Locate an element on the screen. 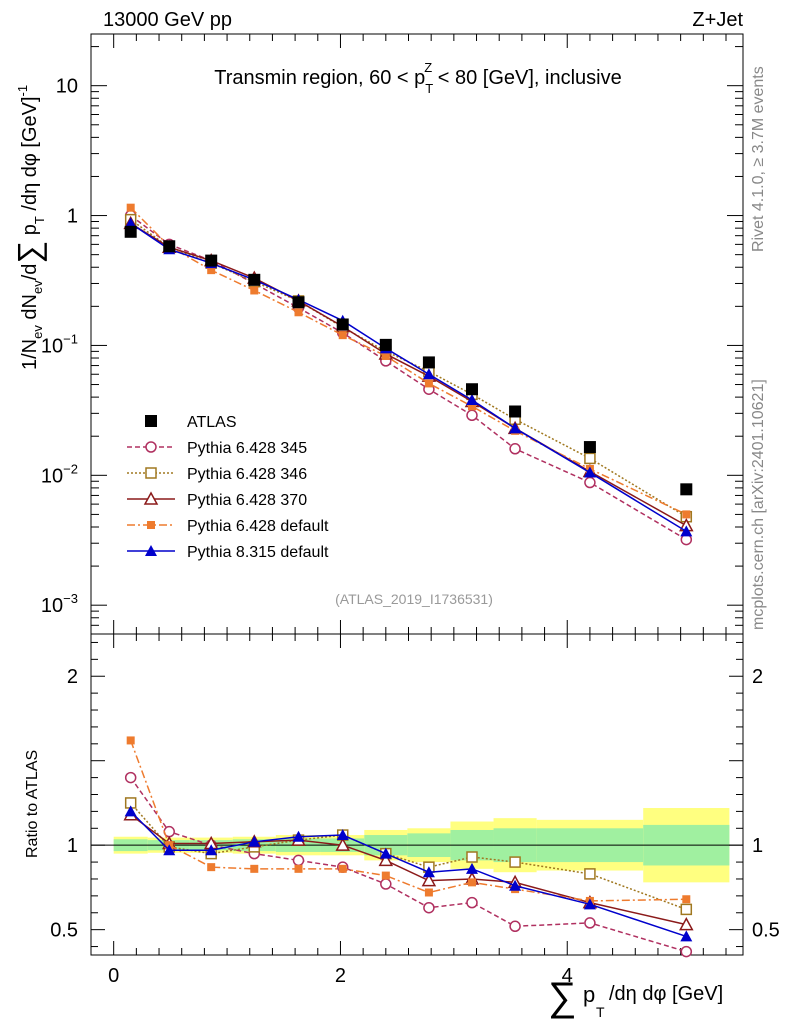 The height and width of the screenshot is (1029, 786). legend-label: Pythia 6.428 370 is located at coordinates (247, 500).